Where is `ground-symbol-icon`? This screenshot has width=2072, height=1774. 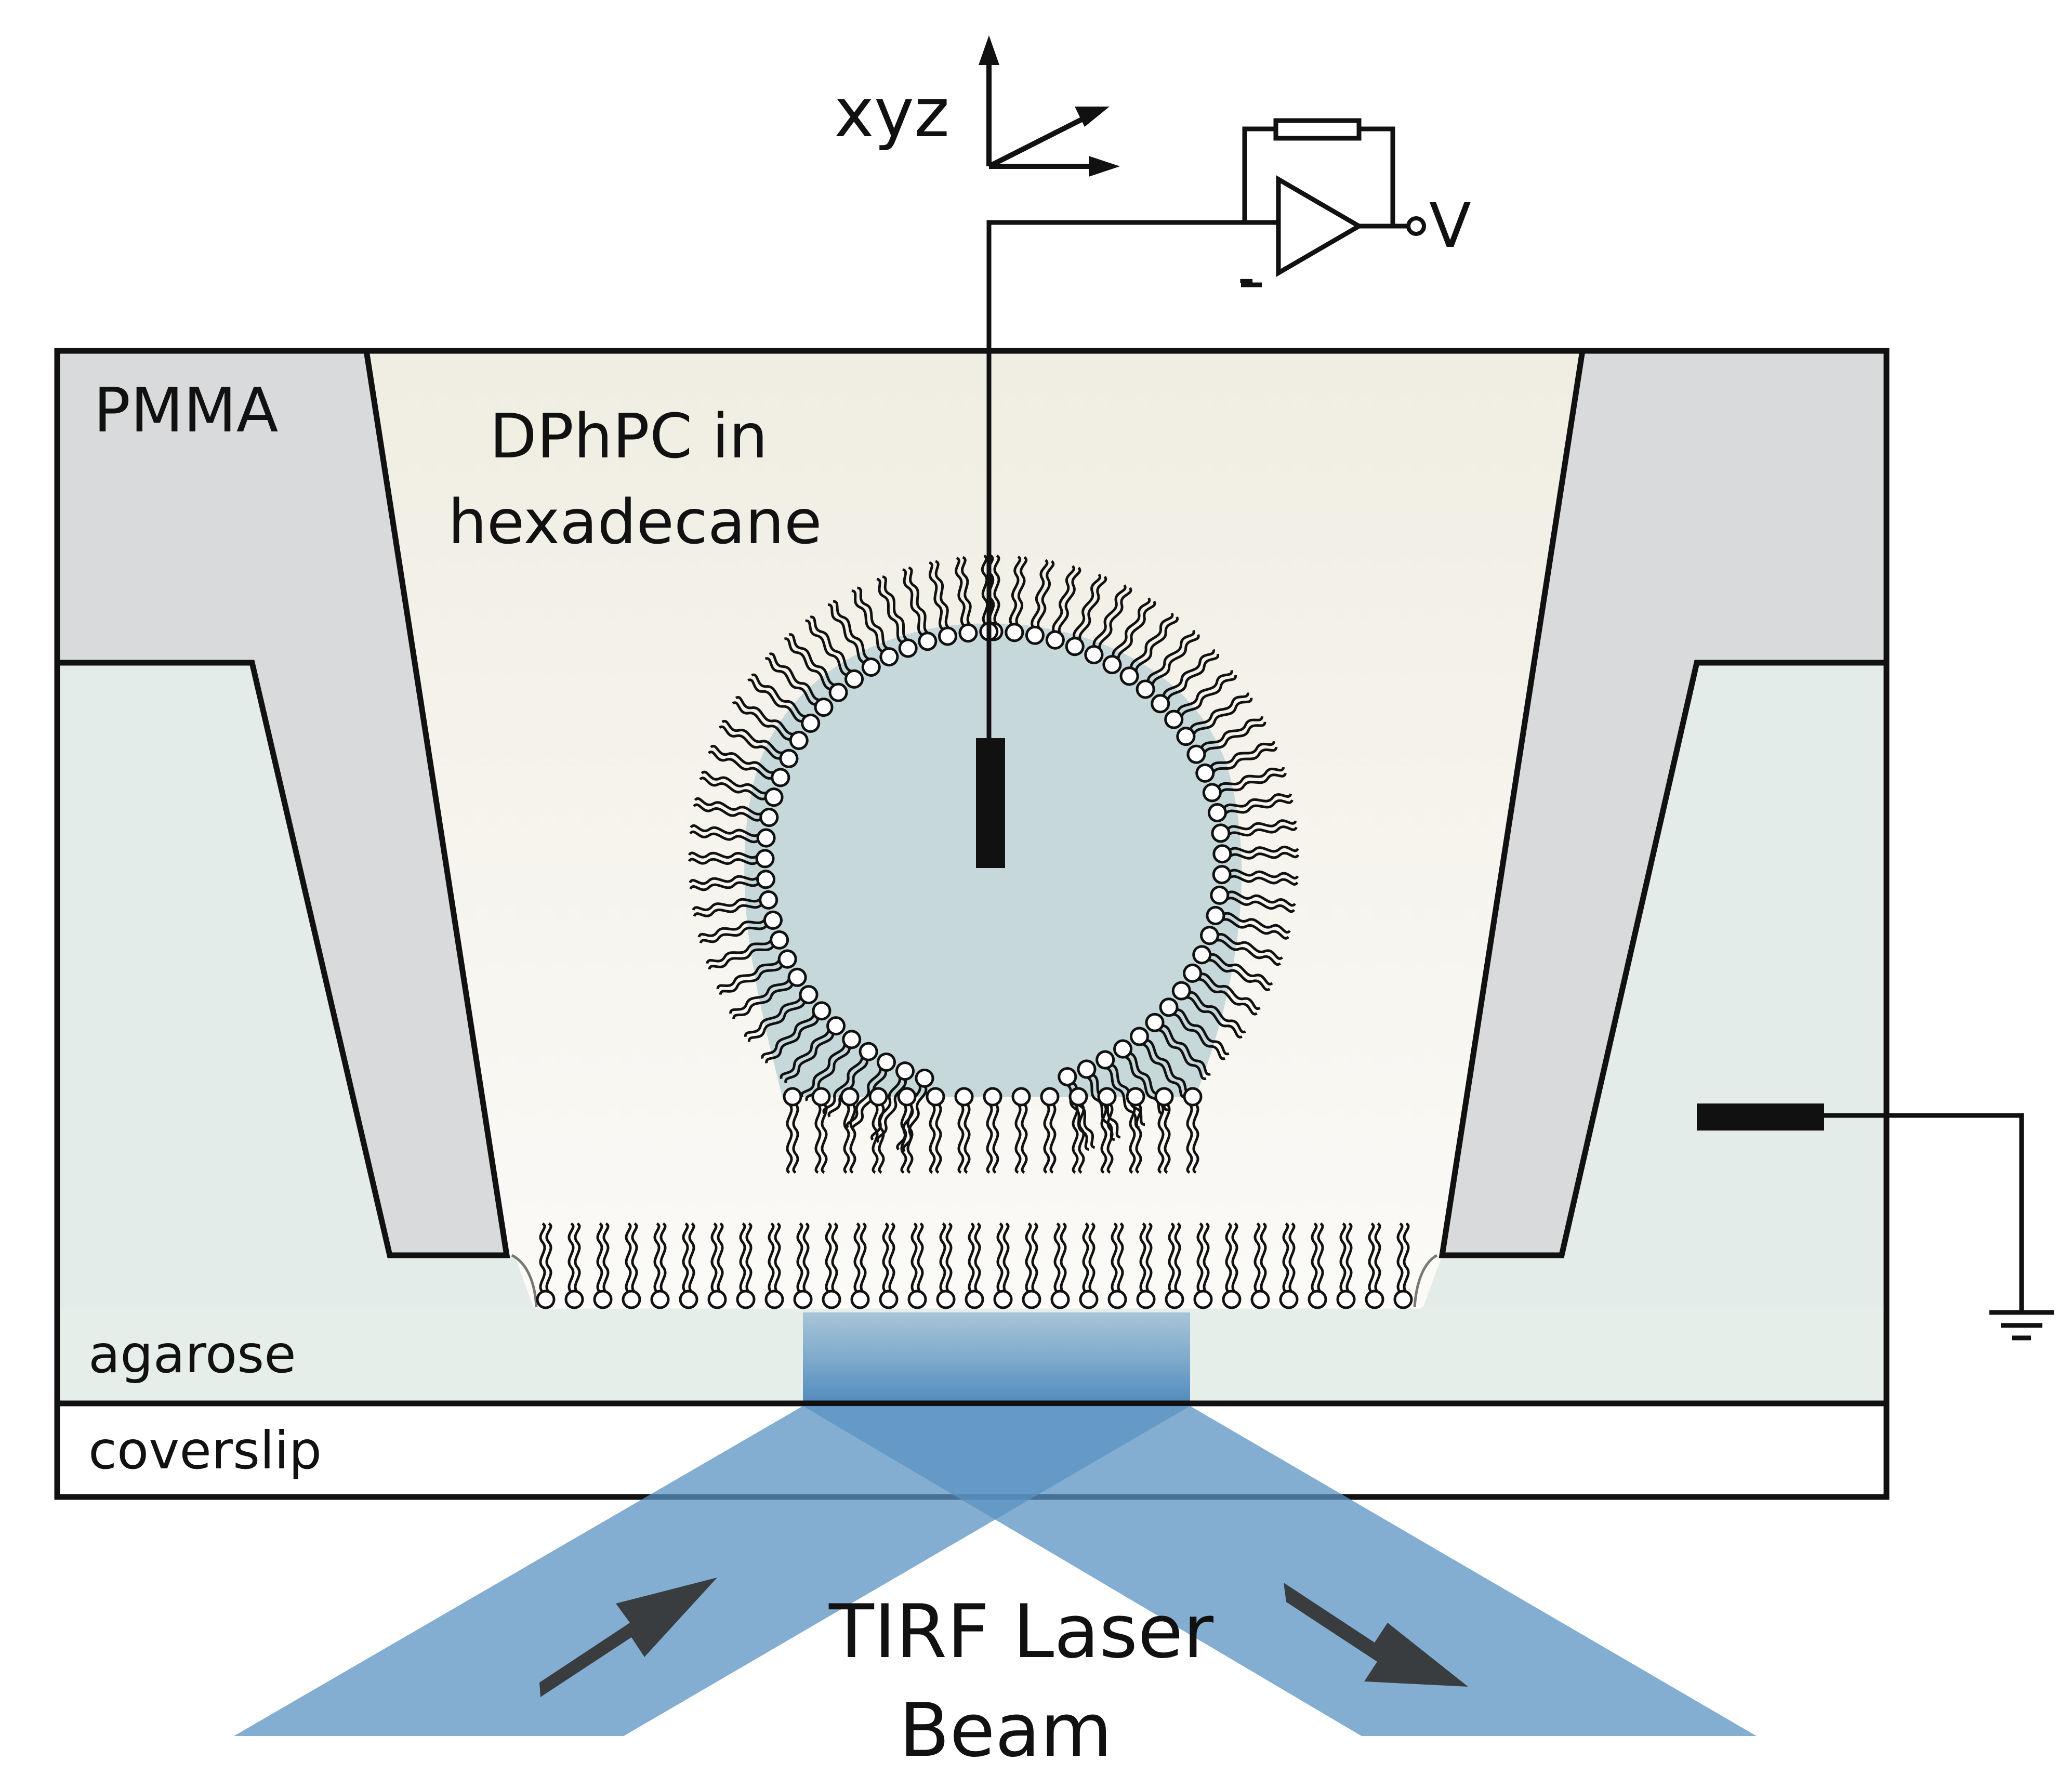
ground-symbol-icon is located at coordinates (2021, 1325).